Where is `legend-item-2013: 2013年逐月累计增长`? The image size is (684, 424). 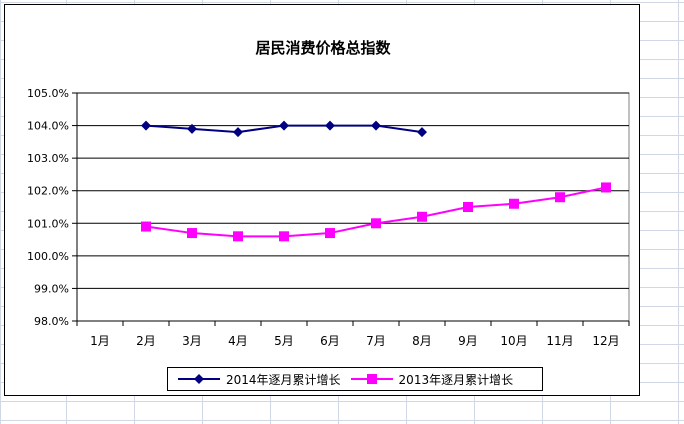
legend-item-2013: 2013年逐月累计增长 is located at coordinates (431, 379).